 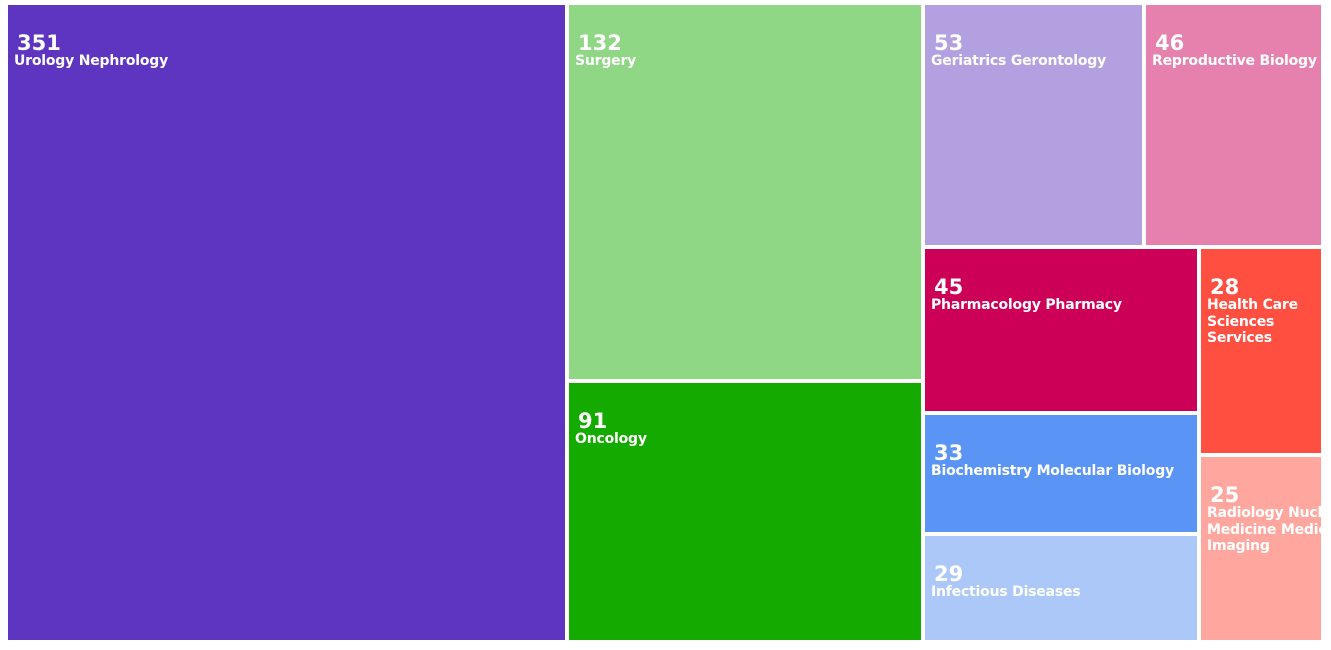 I want to click on treemap-tile: 46 Reproductive Biology, so click(x=1233, y=125).